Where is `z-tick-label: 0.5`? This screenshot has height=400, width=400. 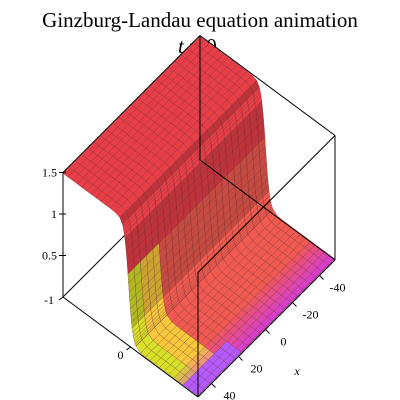 z-tick-label: 0.5 is located at coordinates (49, 256).